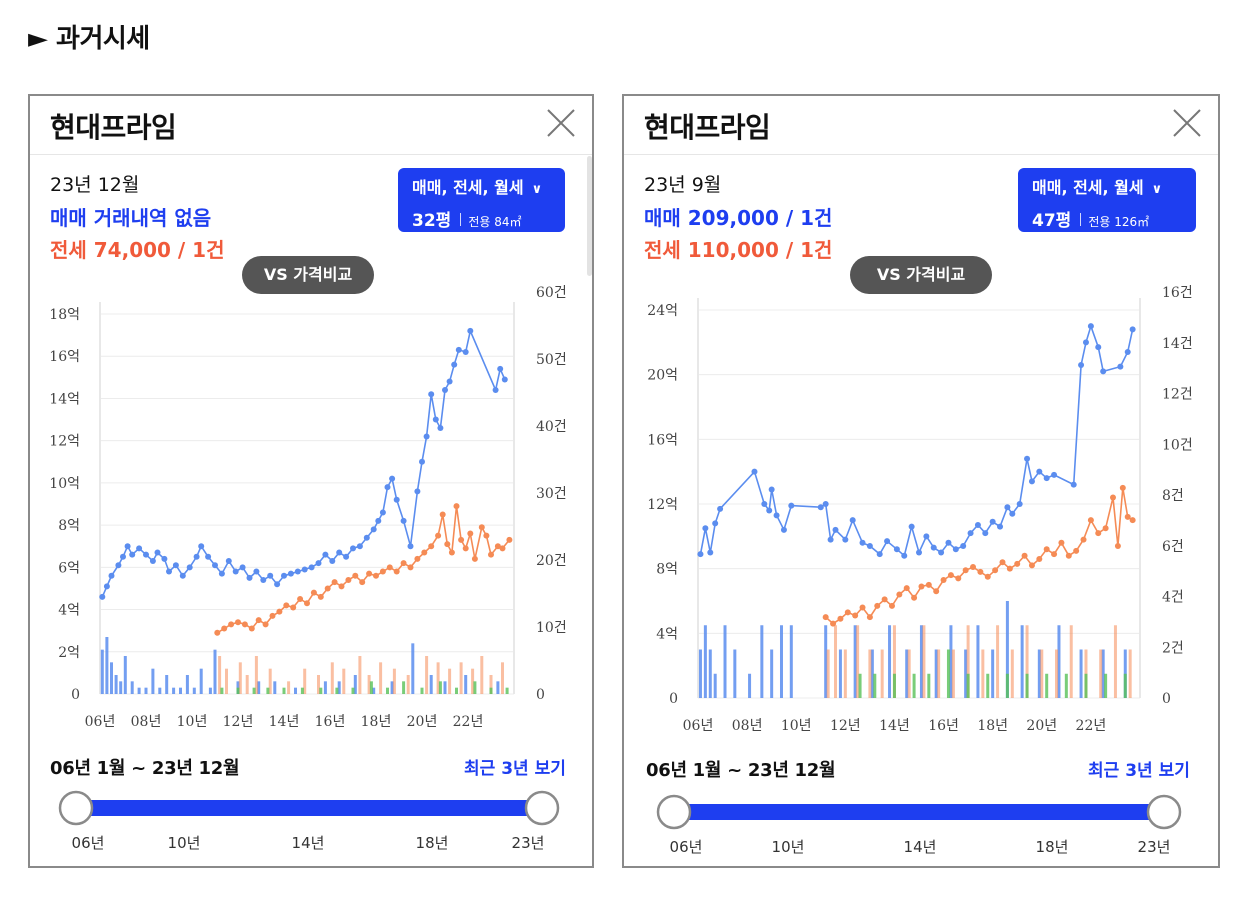 Image resolution: width=1245 pixels, height=897 pixels. Describe the element at coordinates (589, 216) in the screenshot. I see `scrollbar` at that location.